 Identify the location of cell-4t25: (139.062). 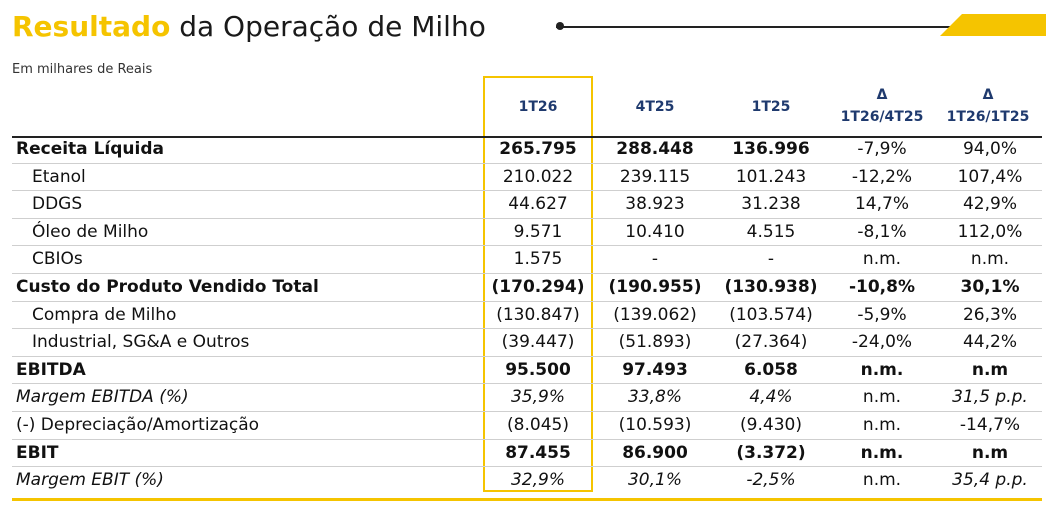
(655, 314).